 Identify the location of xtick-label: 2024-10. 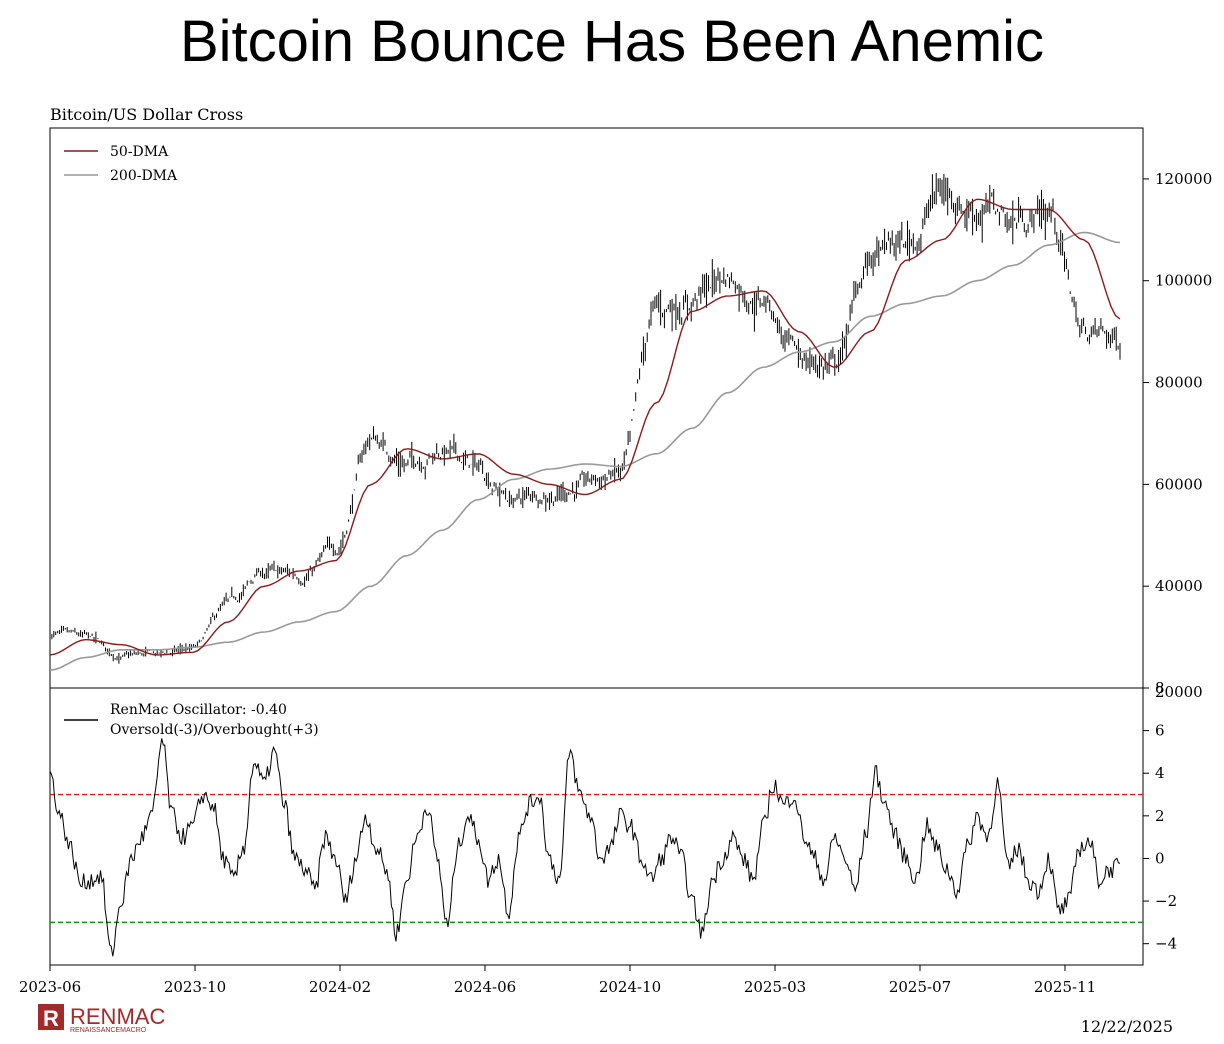
(630, 987).